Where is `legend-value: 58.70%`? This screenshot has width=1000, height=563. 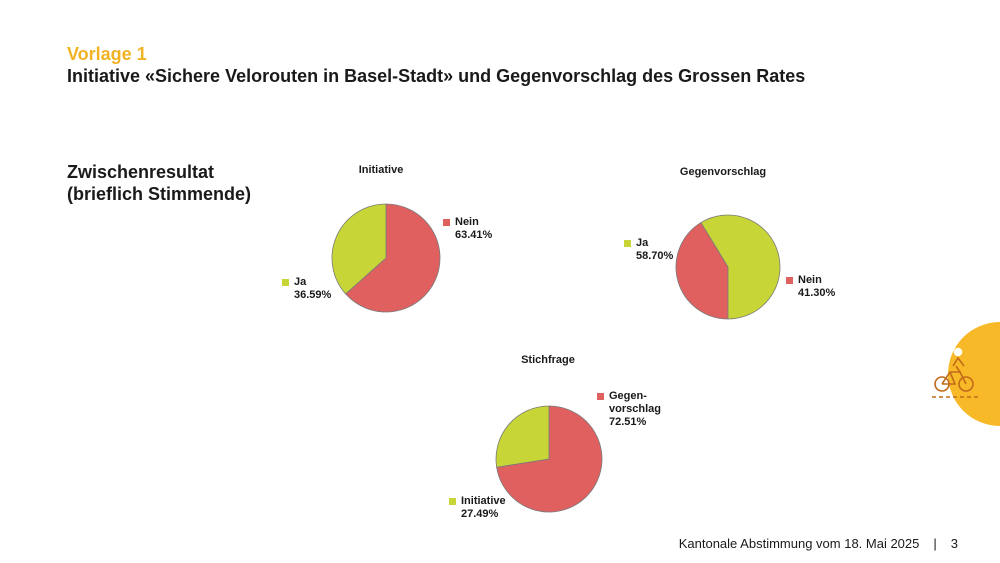 legend-value: 58.70% is located at coordinates (655, 256).